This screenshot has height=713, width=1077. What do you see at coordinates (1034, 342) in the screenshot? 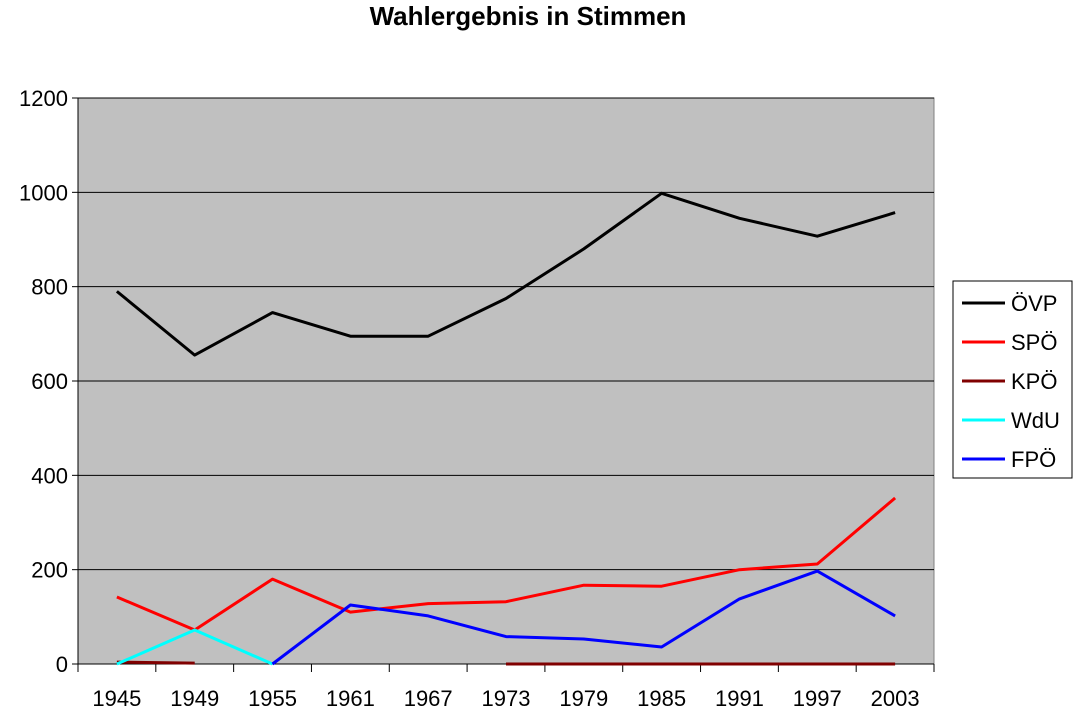
I see `legend-label: SPÖ` at bounding box center [1034, 342].